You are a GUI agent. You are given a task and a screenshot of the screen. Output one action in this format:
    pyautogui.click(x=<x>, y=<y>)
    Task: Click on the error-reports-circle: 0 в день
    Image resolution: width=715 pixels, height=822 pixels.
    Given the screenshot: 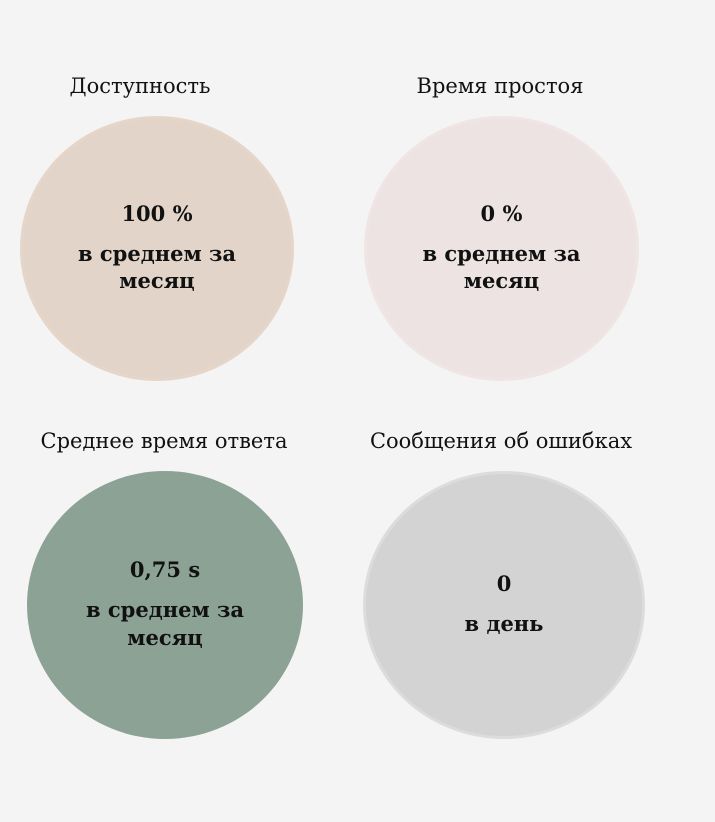 What is the action you would take?
    pyautogui.click(x=504, y=605)
    